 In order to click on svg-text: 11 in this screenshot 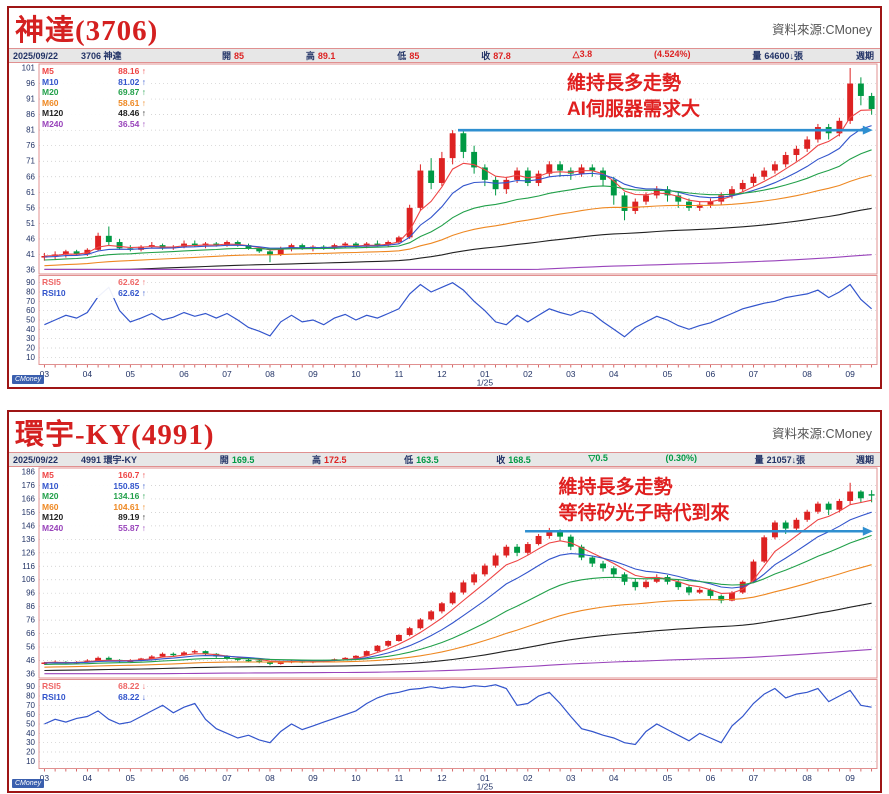, I will do `click(398, 374)`.